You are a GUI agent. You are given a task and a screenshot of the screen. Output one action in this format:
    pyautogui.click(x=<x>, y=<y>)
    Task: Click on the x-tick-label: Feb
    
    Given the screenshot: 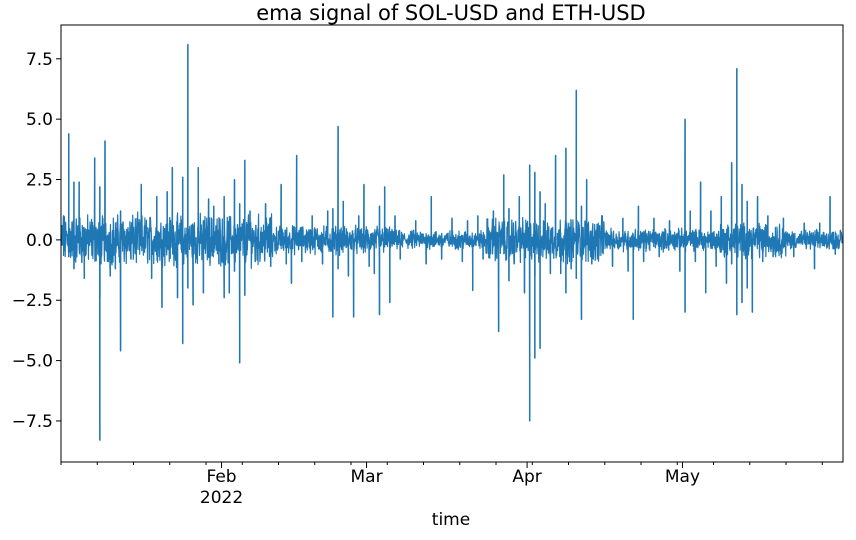 What is the action you would take?
    pyautogui.click(x=221, y=477)
    